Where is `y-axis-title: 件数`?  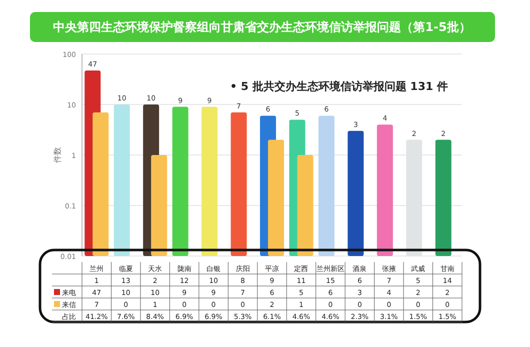 y-axis-title: 件数 is located at coordinates (57, 155).